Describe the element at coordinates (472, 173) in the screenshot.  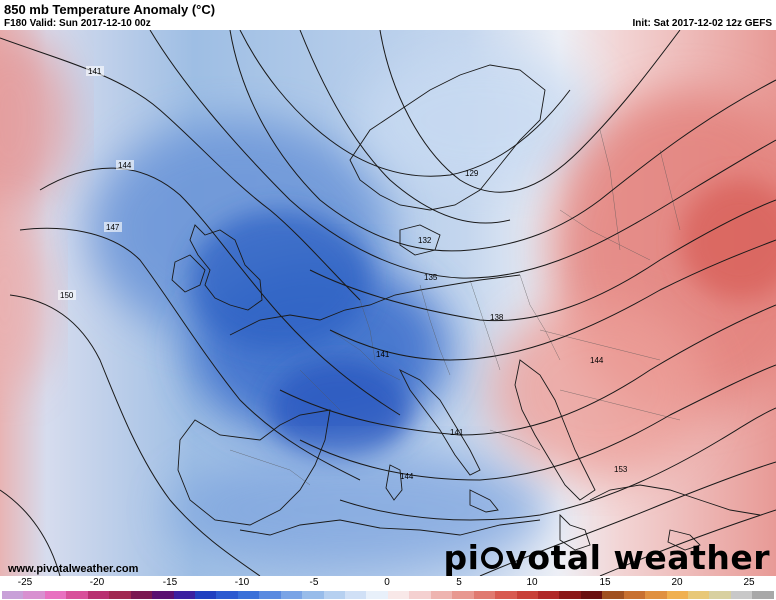
I see `contour-label: 129` at that location.